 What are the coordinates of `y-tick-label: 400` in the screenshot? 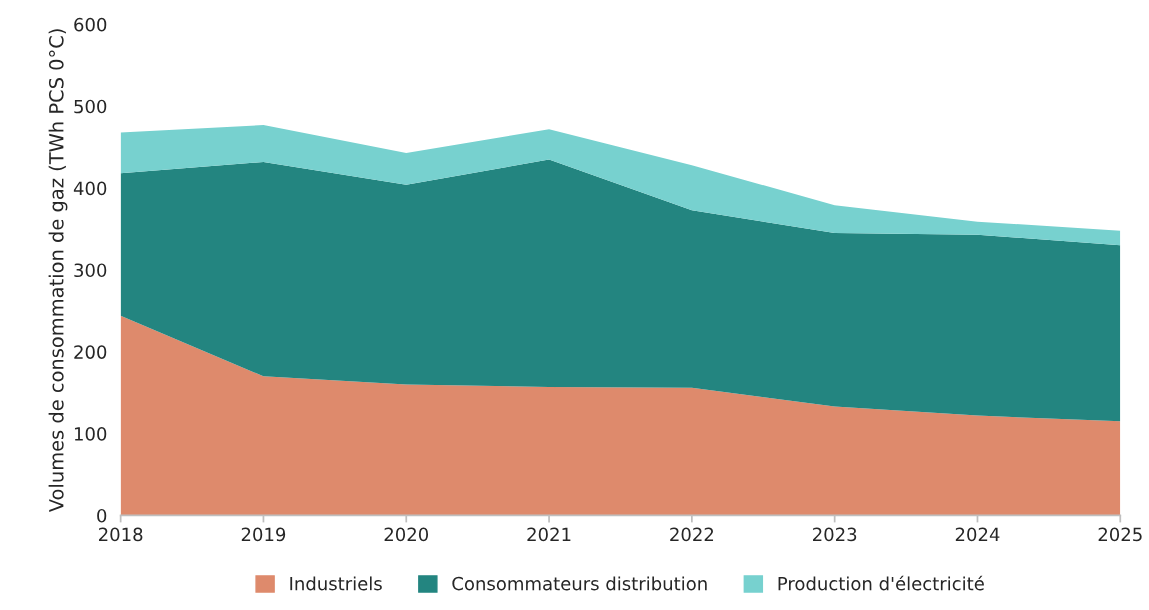 It's located at (90, 188).